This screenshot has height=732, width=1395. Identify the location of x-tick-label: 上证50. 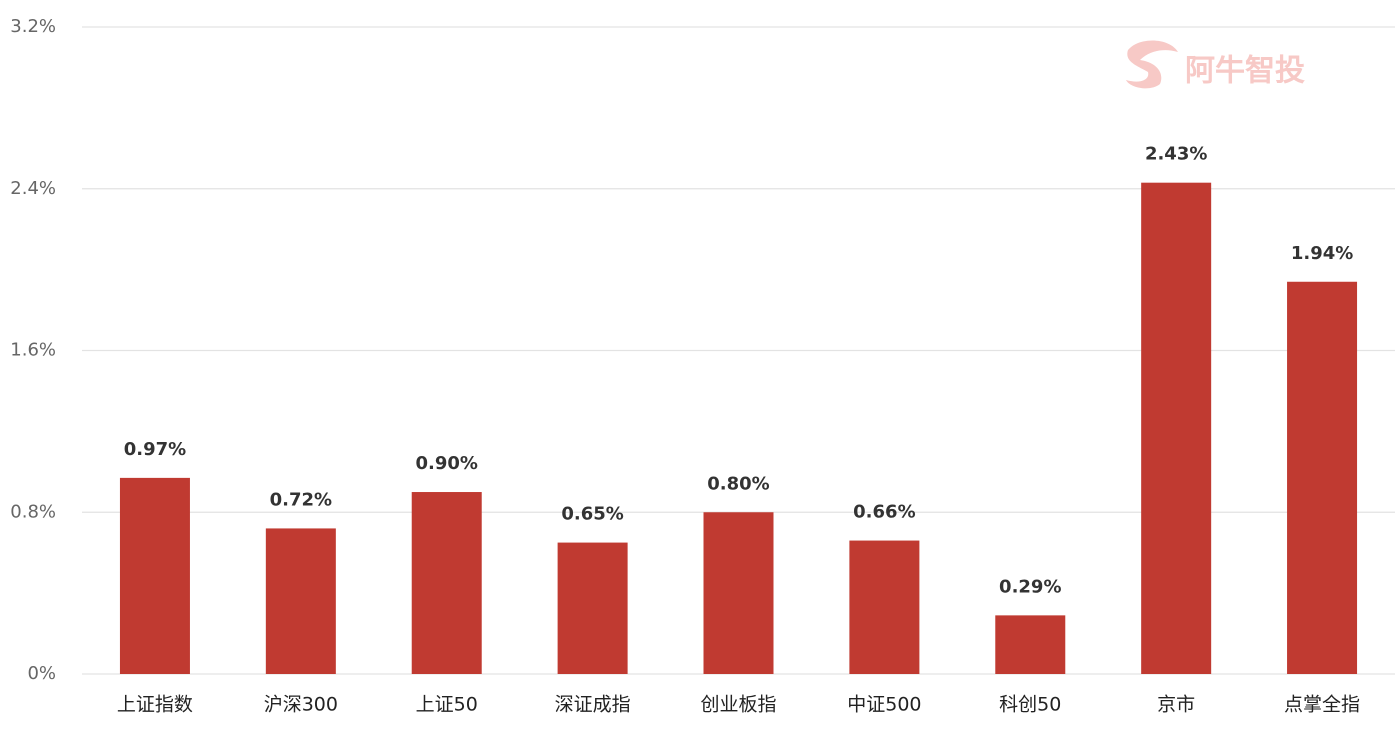
(447, 705).